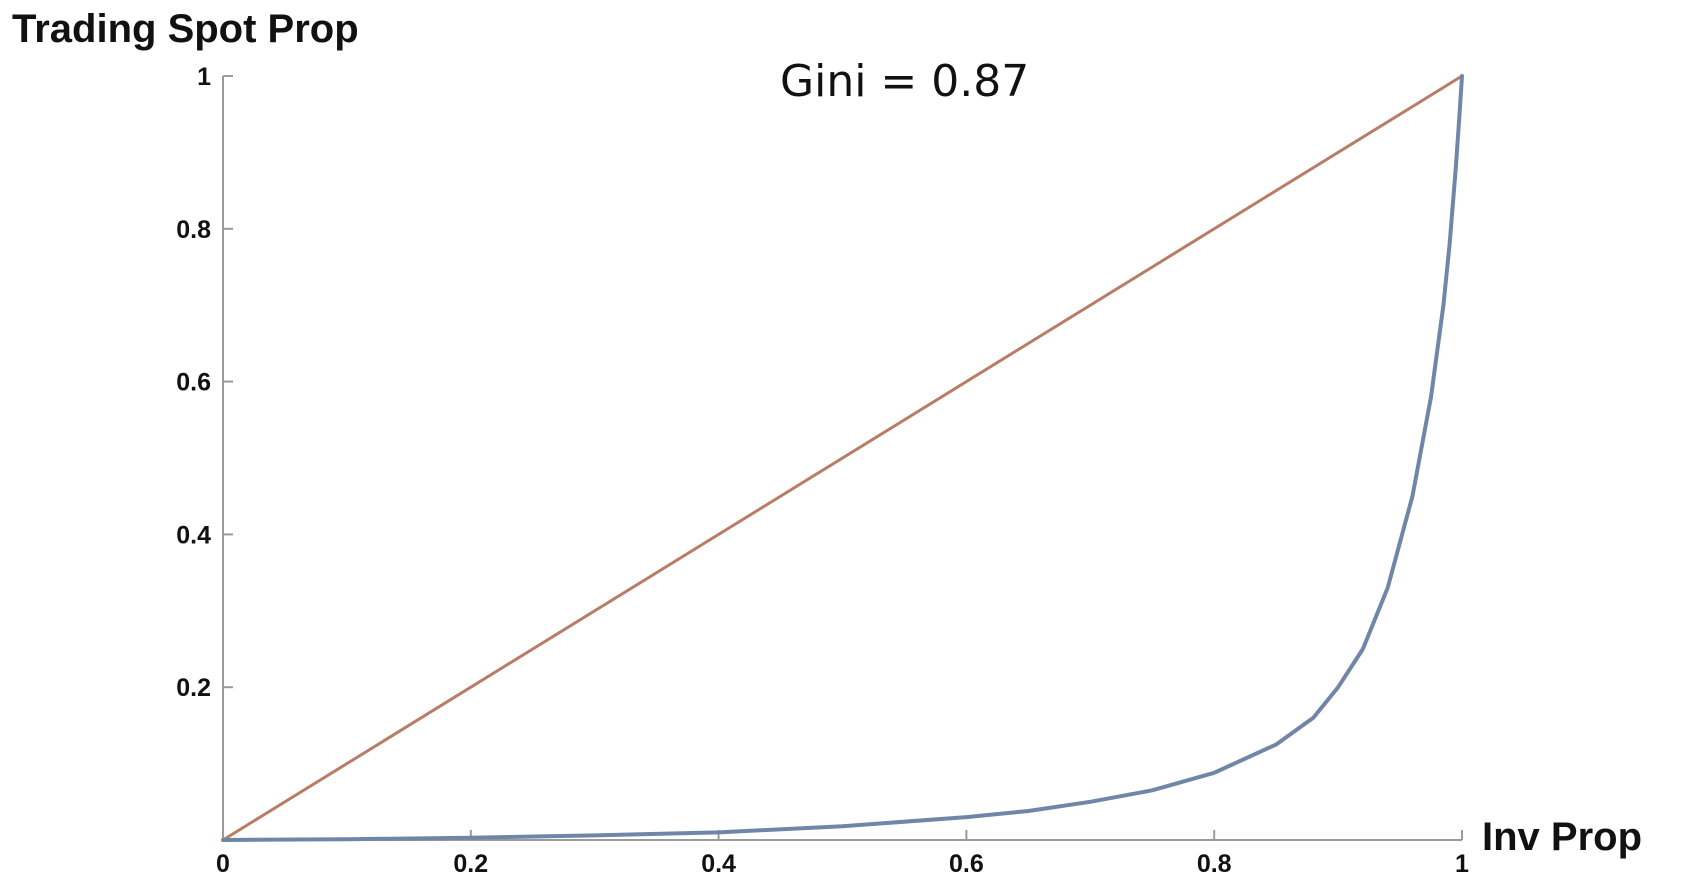 This screenshot has width=1686, height=877. What do you see at coordinates (193, 383) in the screenshot?
I see `y-tick-label: 0.6` at bounding box center [193, 383].